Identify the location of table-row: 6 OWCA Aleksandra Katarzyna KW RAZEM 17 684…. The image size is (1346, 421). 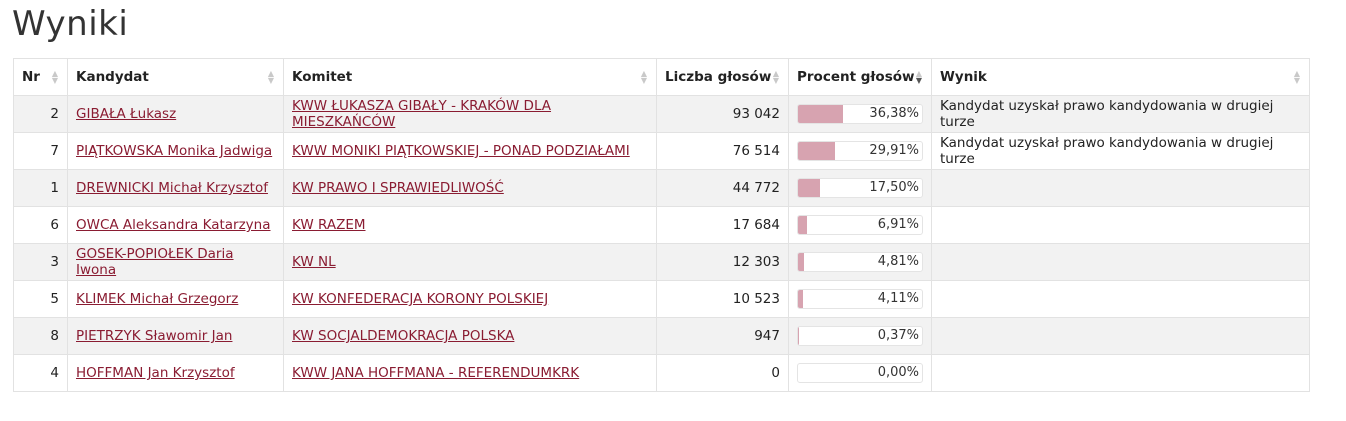
(661, 225).